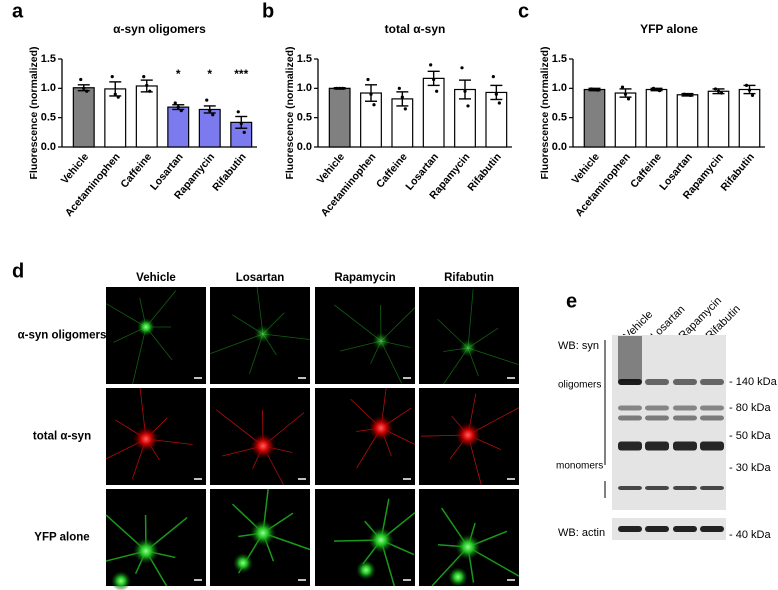  I want to click on column-label: Rifabutin, so click(469, 278).